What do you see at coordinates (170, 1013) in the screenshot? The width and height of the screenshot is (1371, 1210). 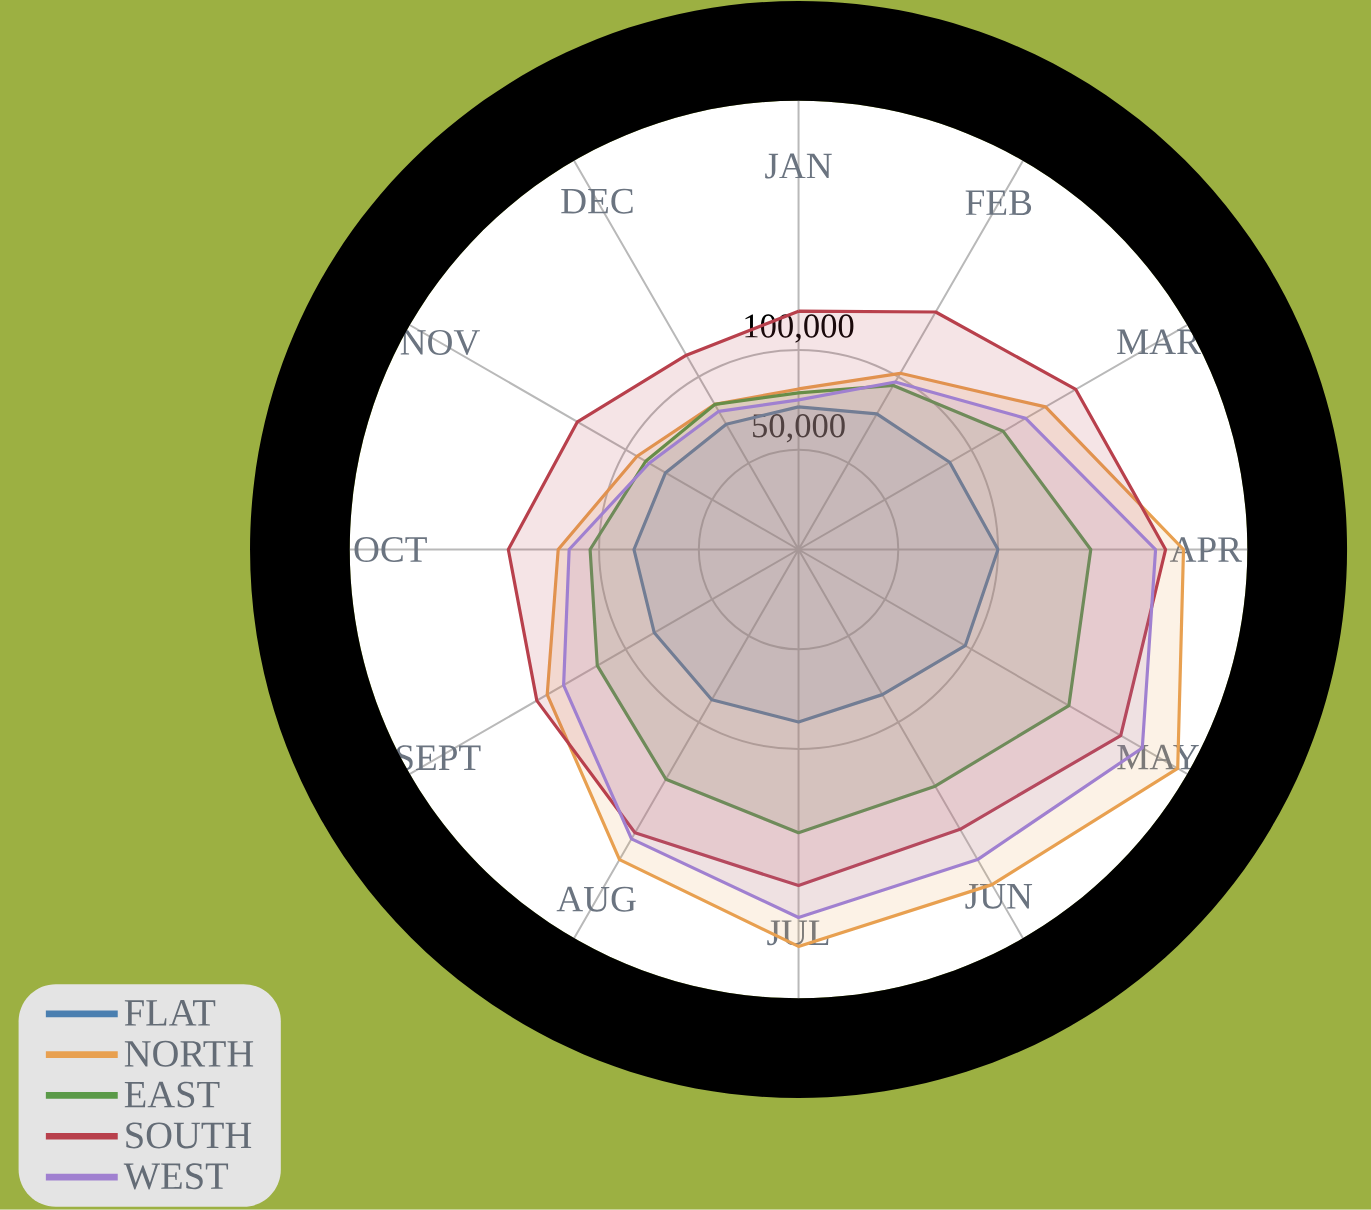 I see `legend-label: FLAT` at bounding box center [170, 1013].